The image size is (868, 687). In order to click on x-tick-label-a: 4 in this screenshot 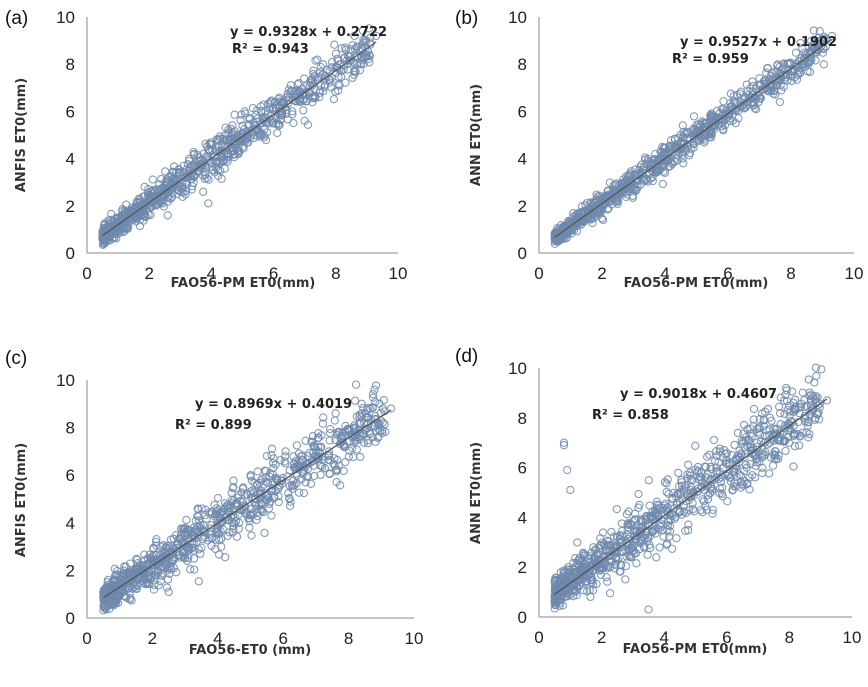, I will do `click(211, 273)`.